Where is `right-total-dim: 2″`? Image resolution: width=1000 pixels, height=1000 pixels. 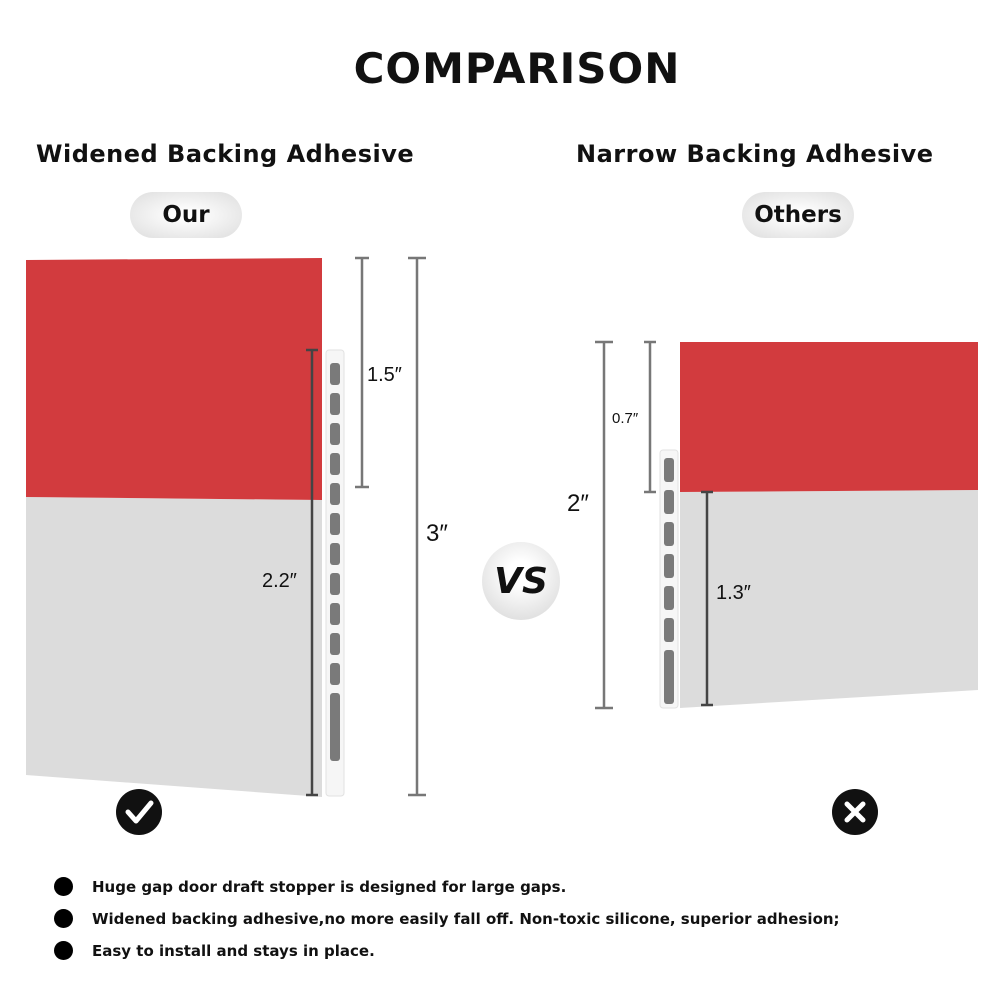
right-total-dim: 2″ is located at coordinates (578, 503).